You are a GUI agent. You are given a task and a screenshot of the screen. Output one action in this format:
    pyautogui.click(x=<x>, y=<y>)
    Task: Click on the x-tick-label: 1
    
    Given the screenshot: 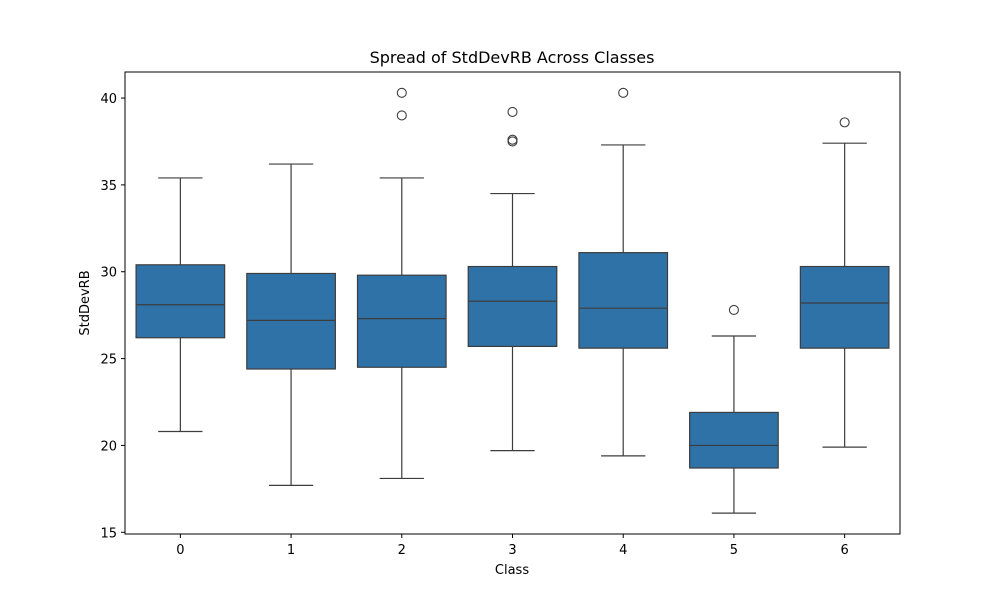 What is the action you would take?
    pyautogui.click(x=291, y=550)
    